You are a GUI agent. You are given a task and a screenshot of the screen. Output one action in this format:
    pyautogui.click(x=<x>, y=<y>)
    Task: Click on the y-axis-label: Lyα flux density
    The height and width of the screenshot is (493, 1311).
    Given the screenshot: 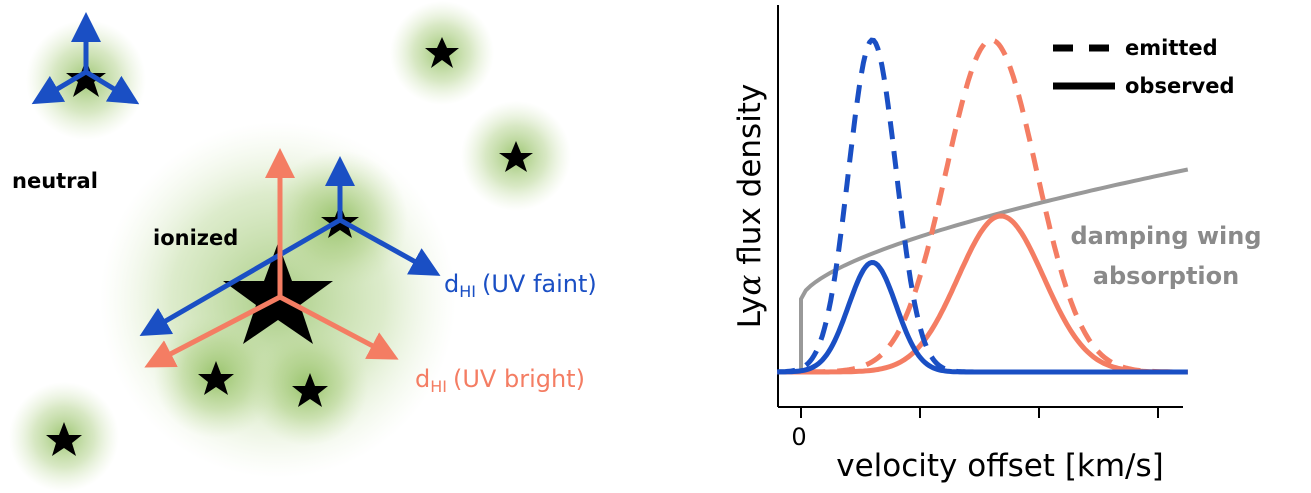 What is the action you would take?
    pyautogui.click(x=750, y=206)
    